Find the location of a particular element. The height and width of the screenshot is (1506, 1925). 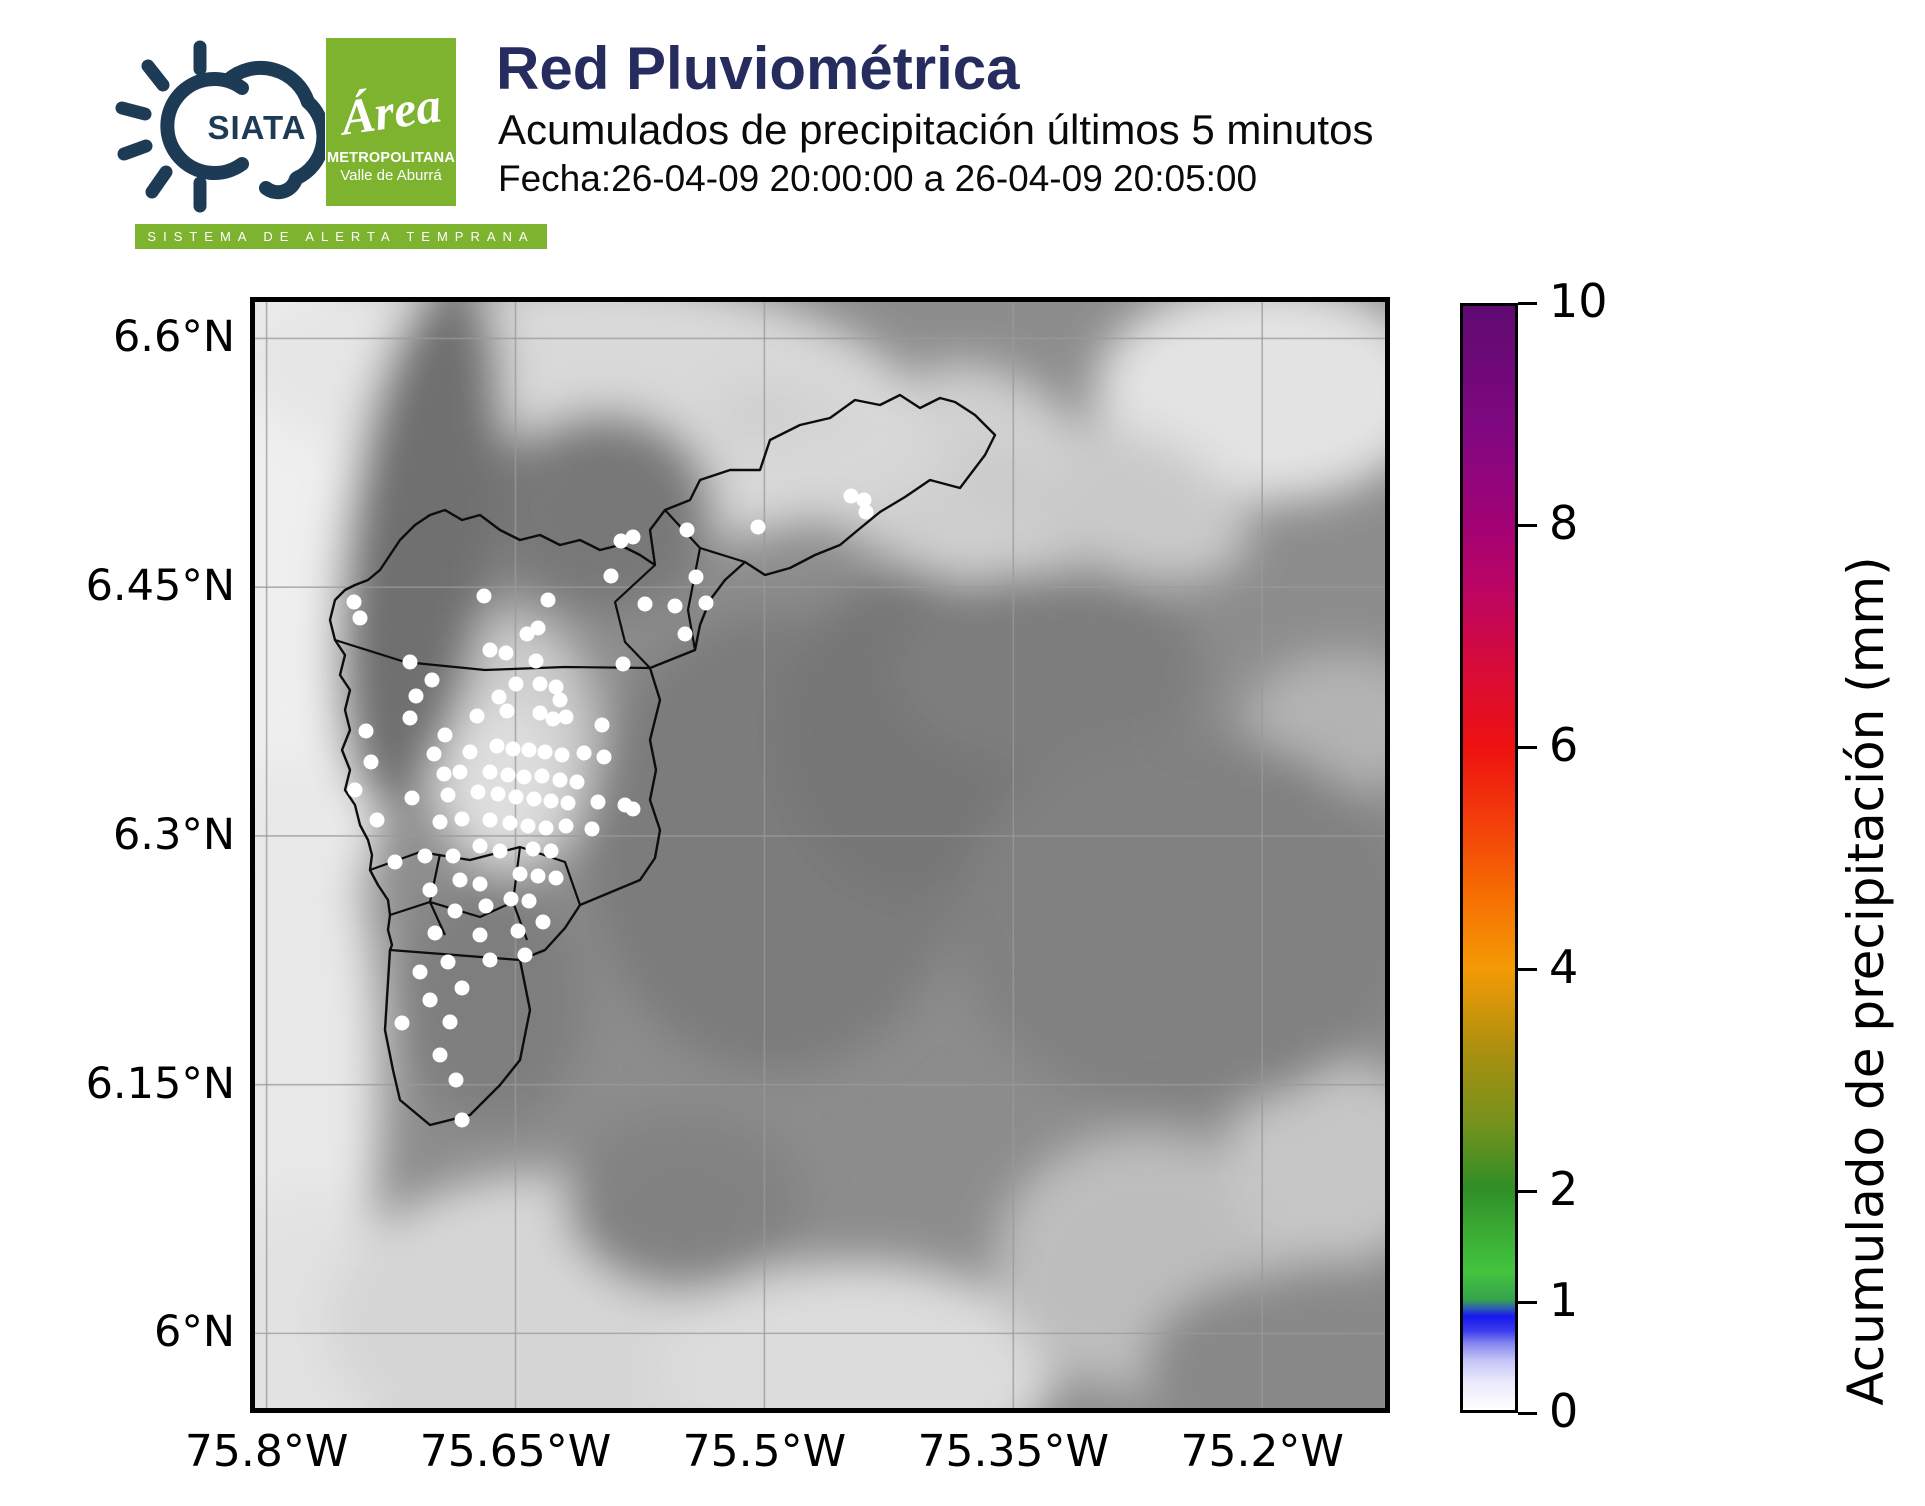

colorbar-axis-label: Acumulado de precipitación (mm) is located at coordinates (1866, 981).